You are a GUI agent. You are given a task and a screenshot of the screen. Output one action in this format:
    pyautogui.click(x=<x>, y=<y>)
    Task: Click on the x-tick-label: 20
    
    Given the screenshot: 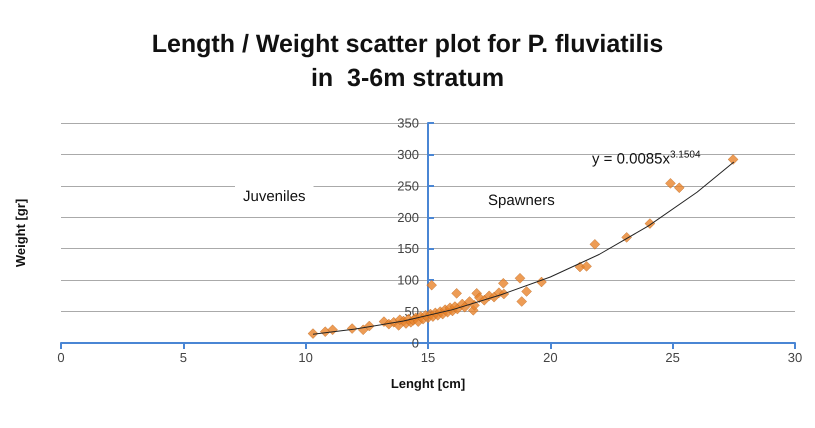 What is the action you would take?
    pyautogui.click(x=550, y=357)
    